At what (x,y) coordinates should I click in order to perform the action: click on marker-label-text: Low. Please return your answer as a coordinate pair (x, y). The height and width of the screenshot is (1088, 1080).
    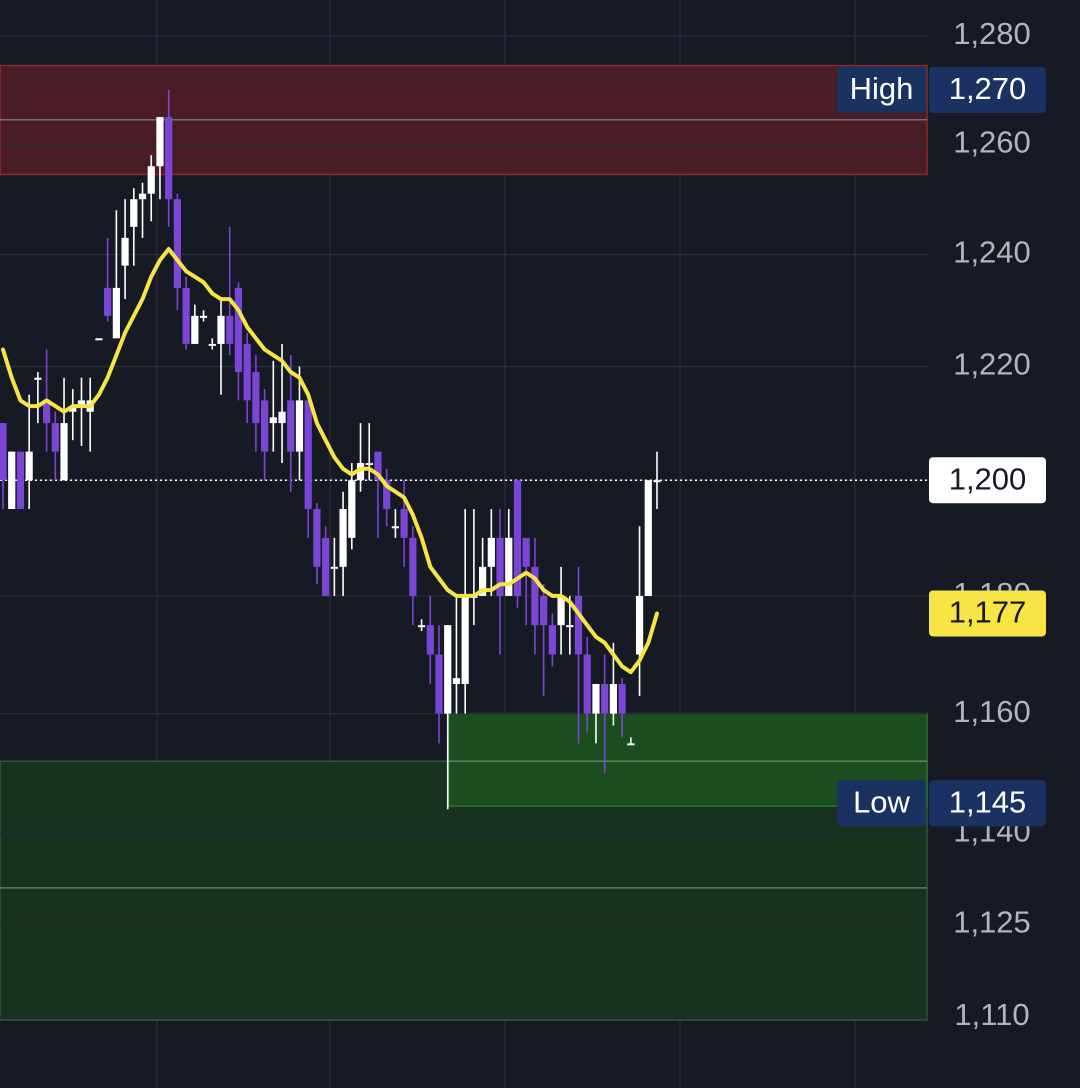
    Looking at the image, I should click on (881, 801).